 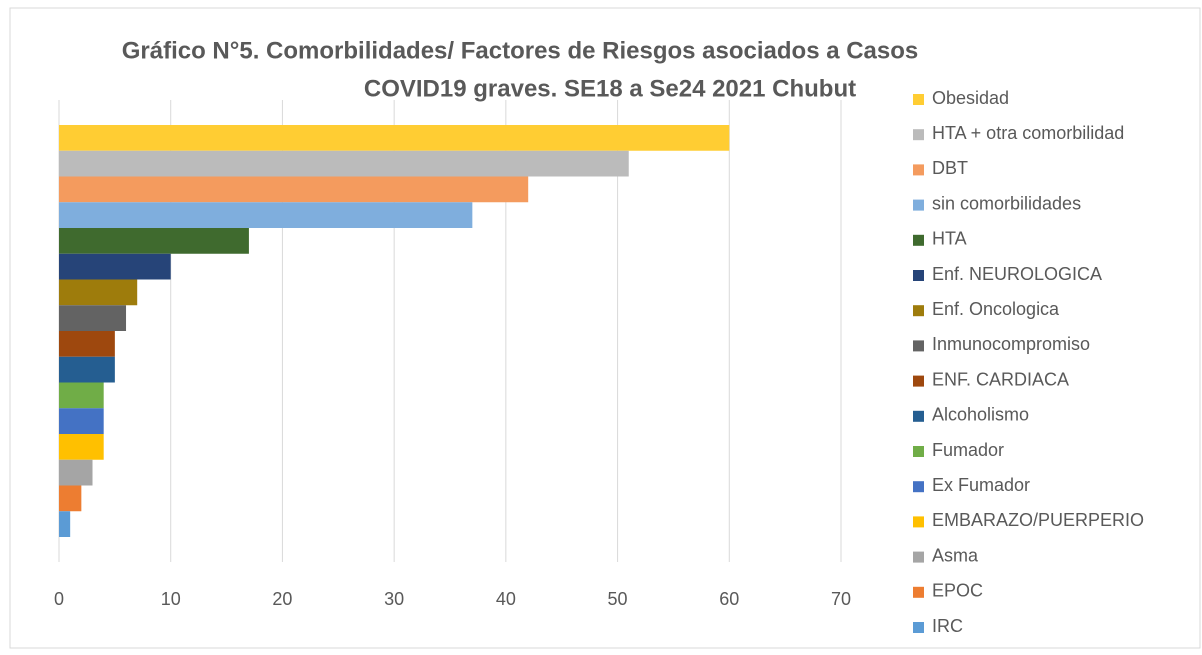 I want to click on legend-label: EMBARAZO/PUERPERIO, so click(x=1038, y=520).